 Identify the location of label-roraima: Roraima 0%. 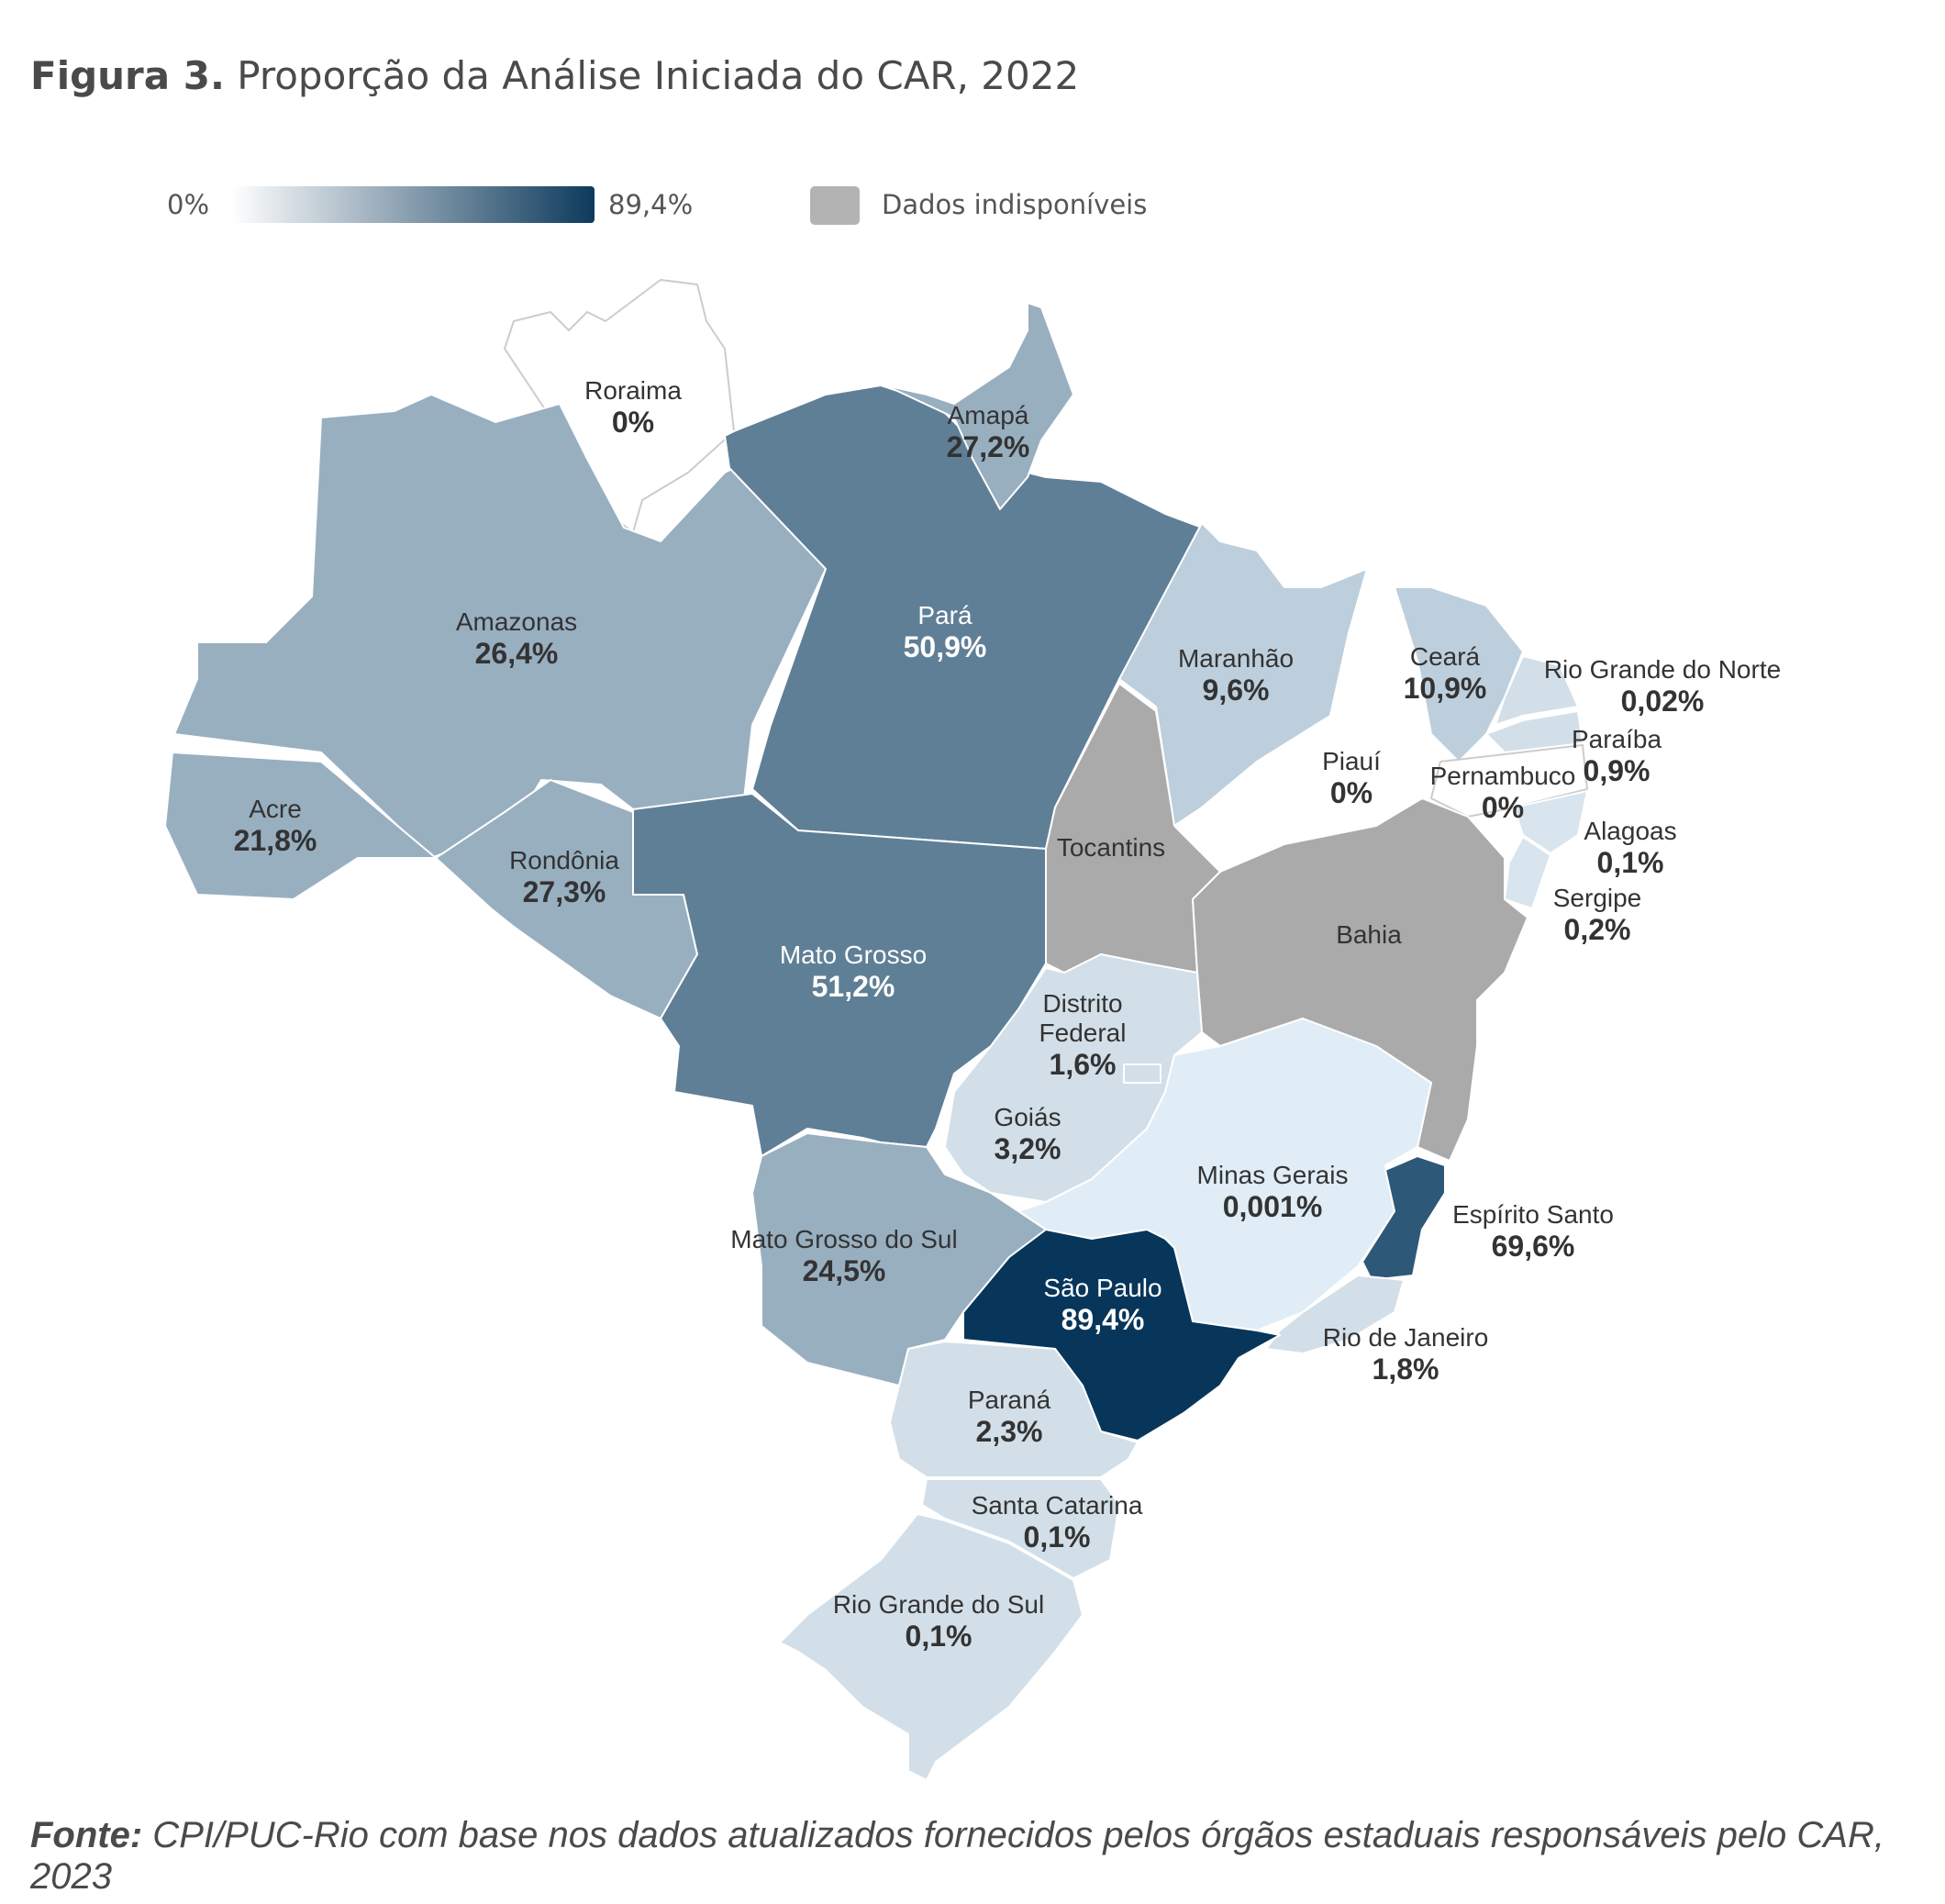
(633, 408).